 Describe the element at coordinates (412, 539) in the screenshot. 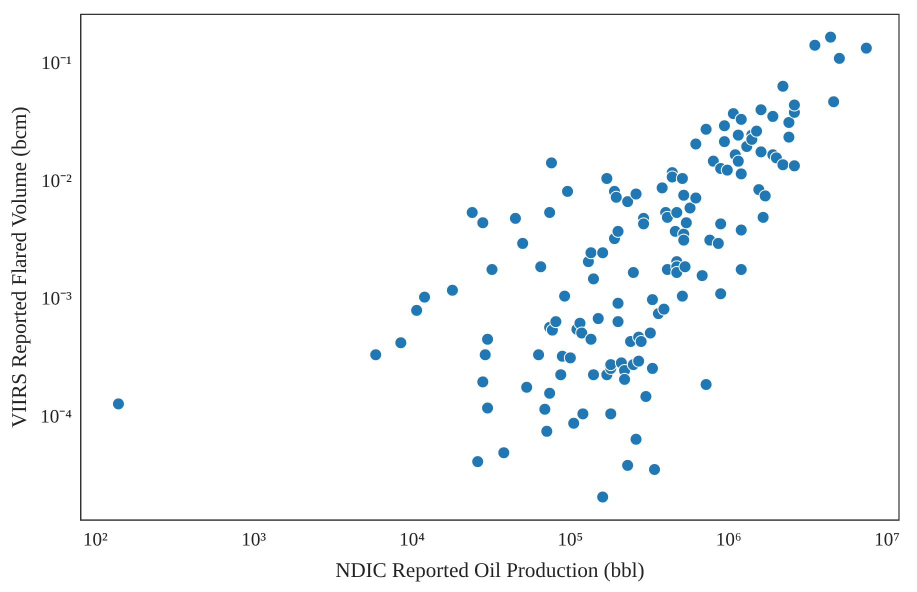

I see `x-tick-label: 10⁴` at that location.